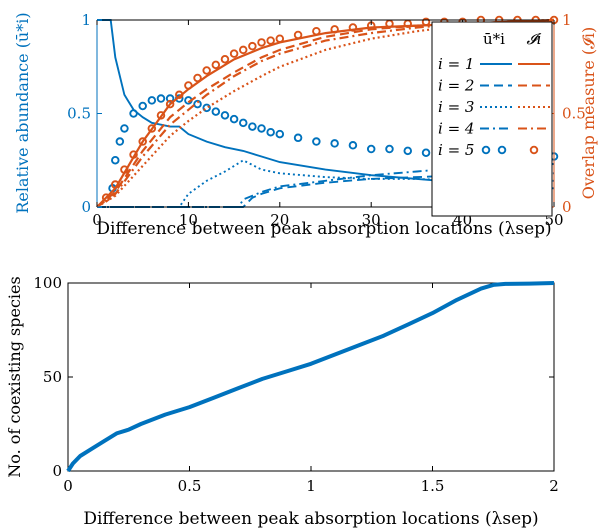 The width and height of the screenshot is (608, 532). I want to click on legend: ū*i 𝓘i i = 1 i = 2 i = 3 i = 4 i = 5, so click(492, 119).